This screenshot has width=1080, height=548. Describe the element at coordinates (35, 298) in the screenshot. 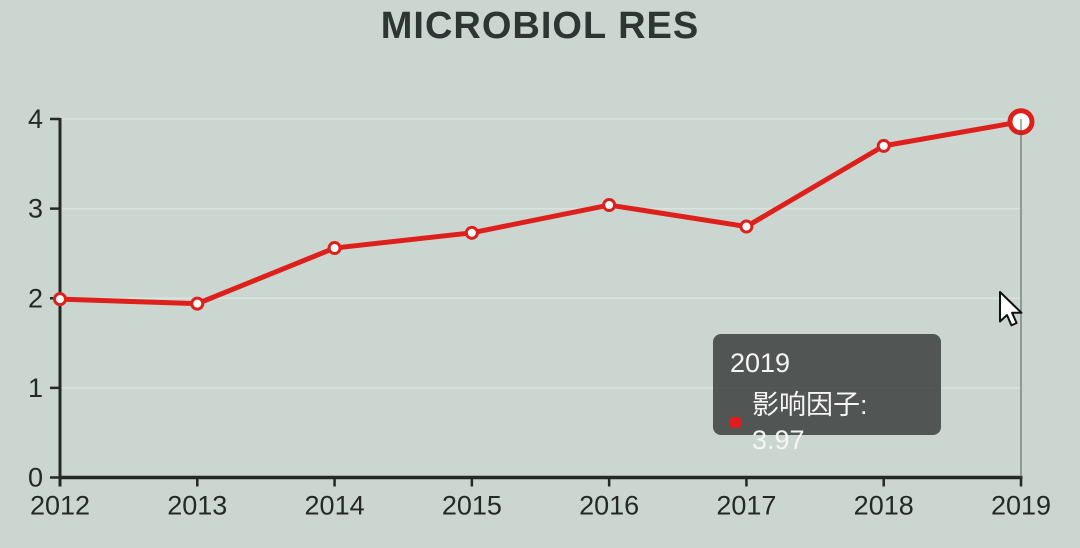

I see `y-axis-label: 2` at that location.